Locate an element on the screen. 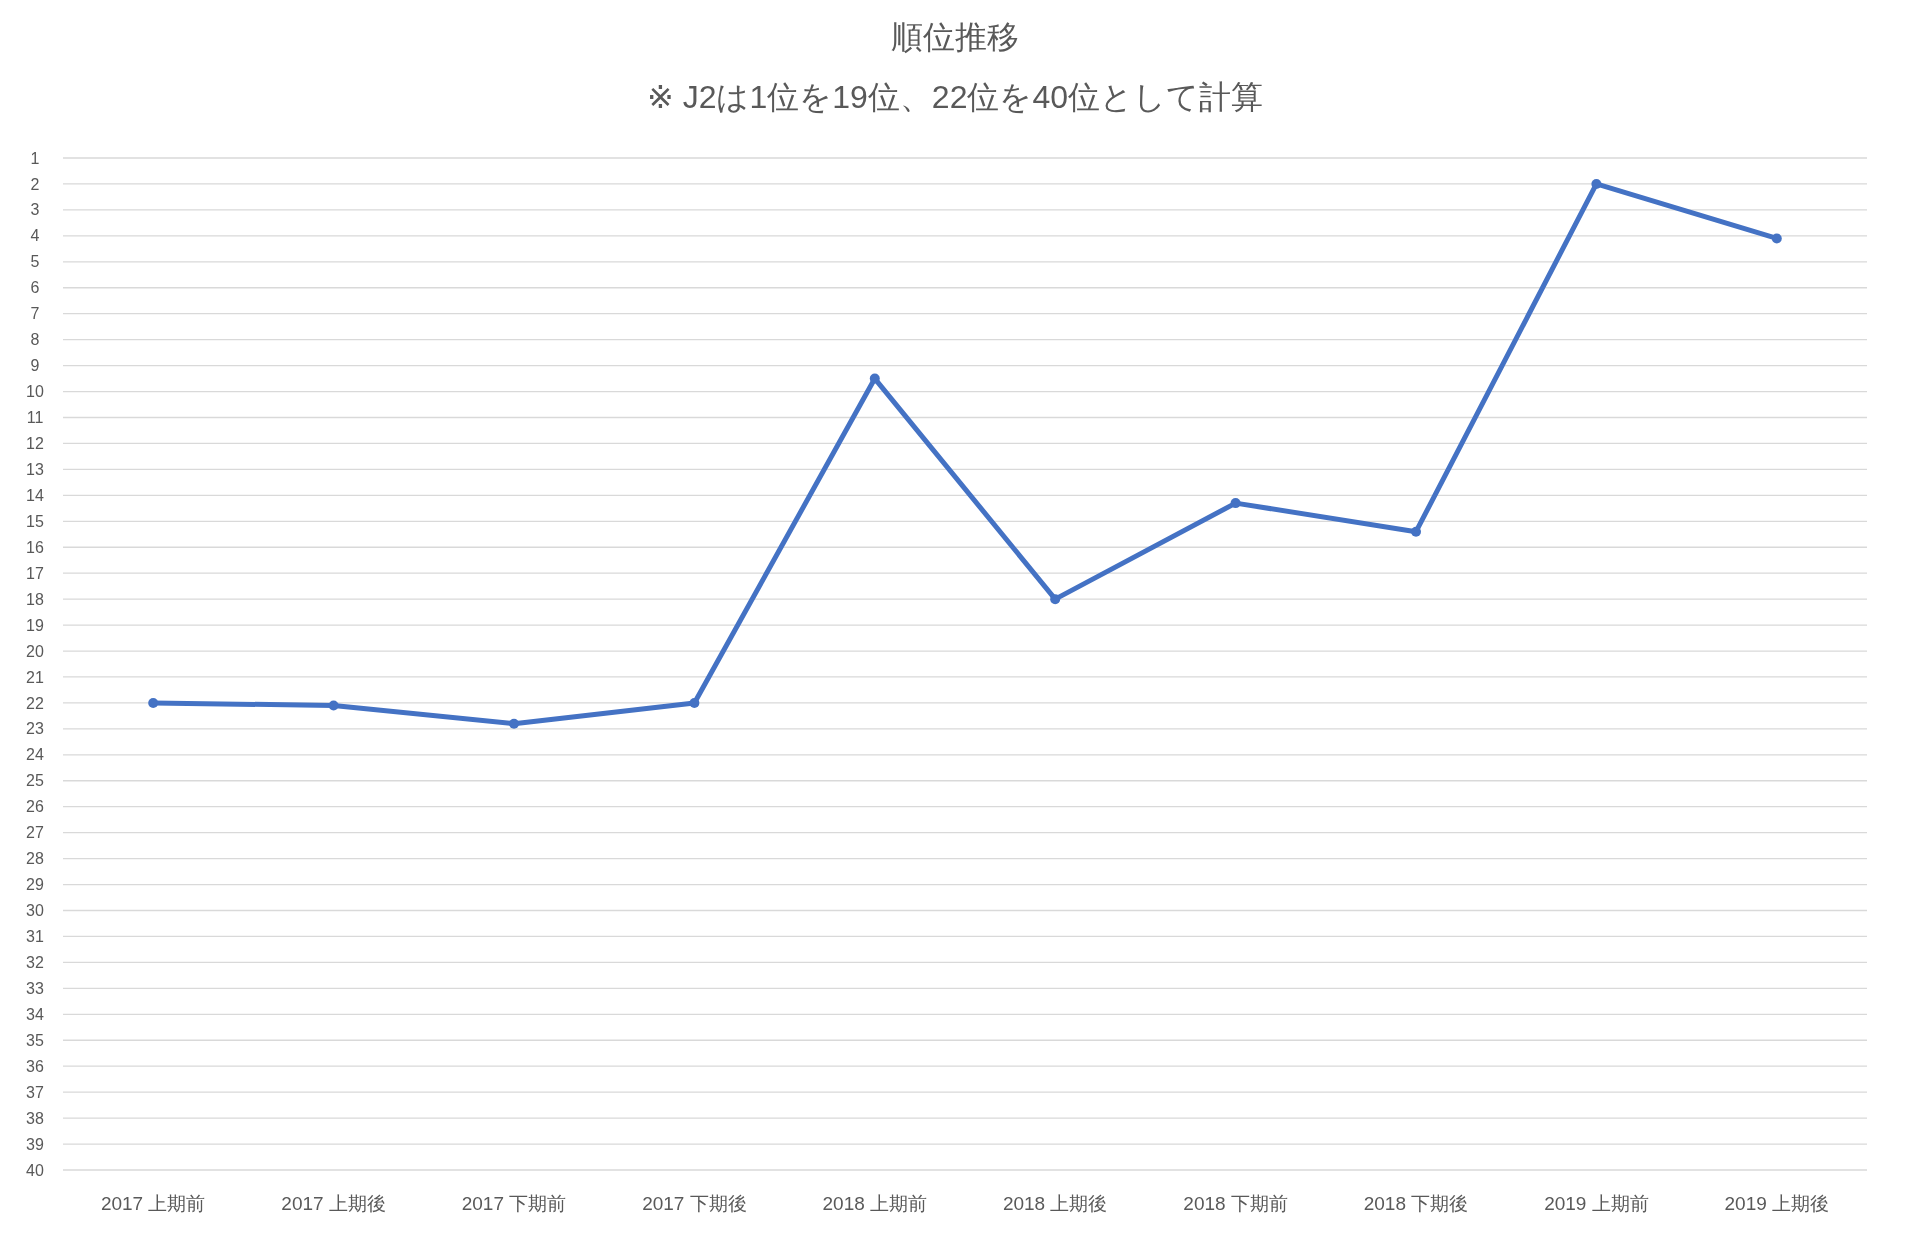  y-tick-label: 6 is located at coordinates (35, 288).